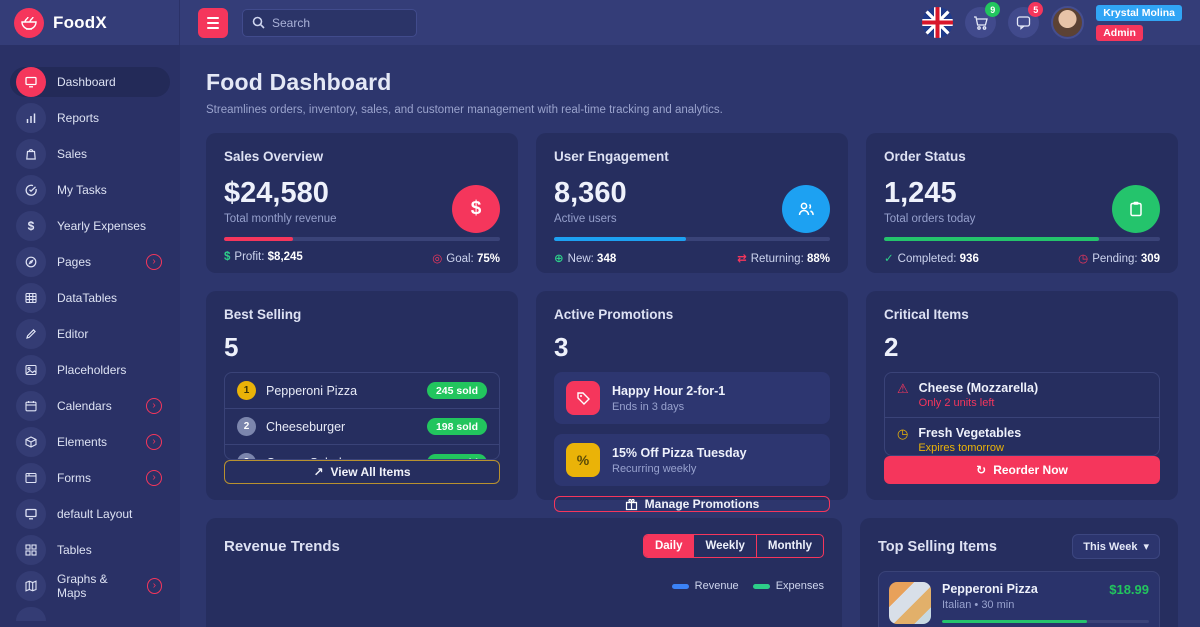 This screenshot has height=627, width=1200. I want to click on messages-button: 5, so click(1026, 20).